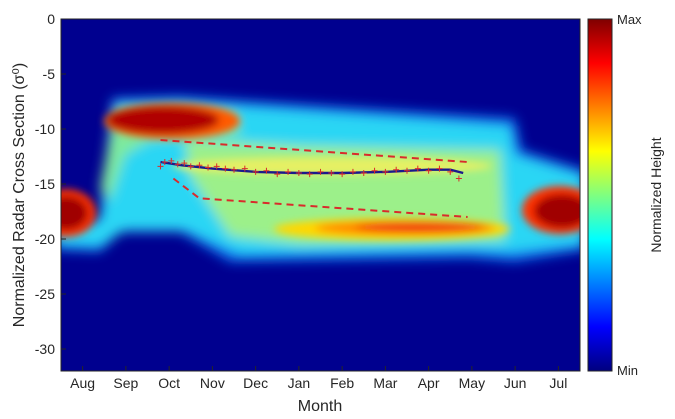 This screenshot has height=419, width=675. What do you see at coordinates (163, 120) in the screenshot?
I see `heatmap-red-sep` at bounding box center [163, 120].